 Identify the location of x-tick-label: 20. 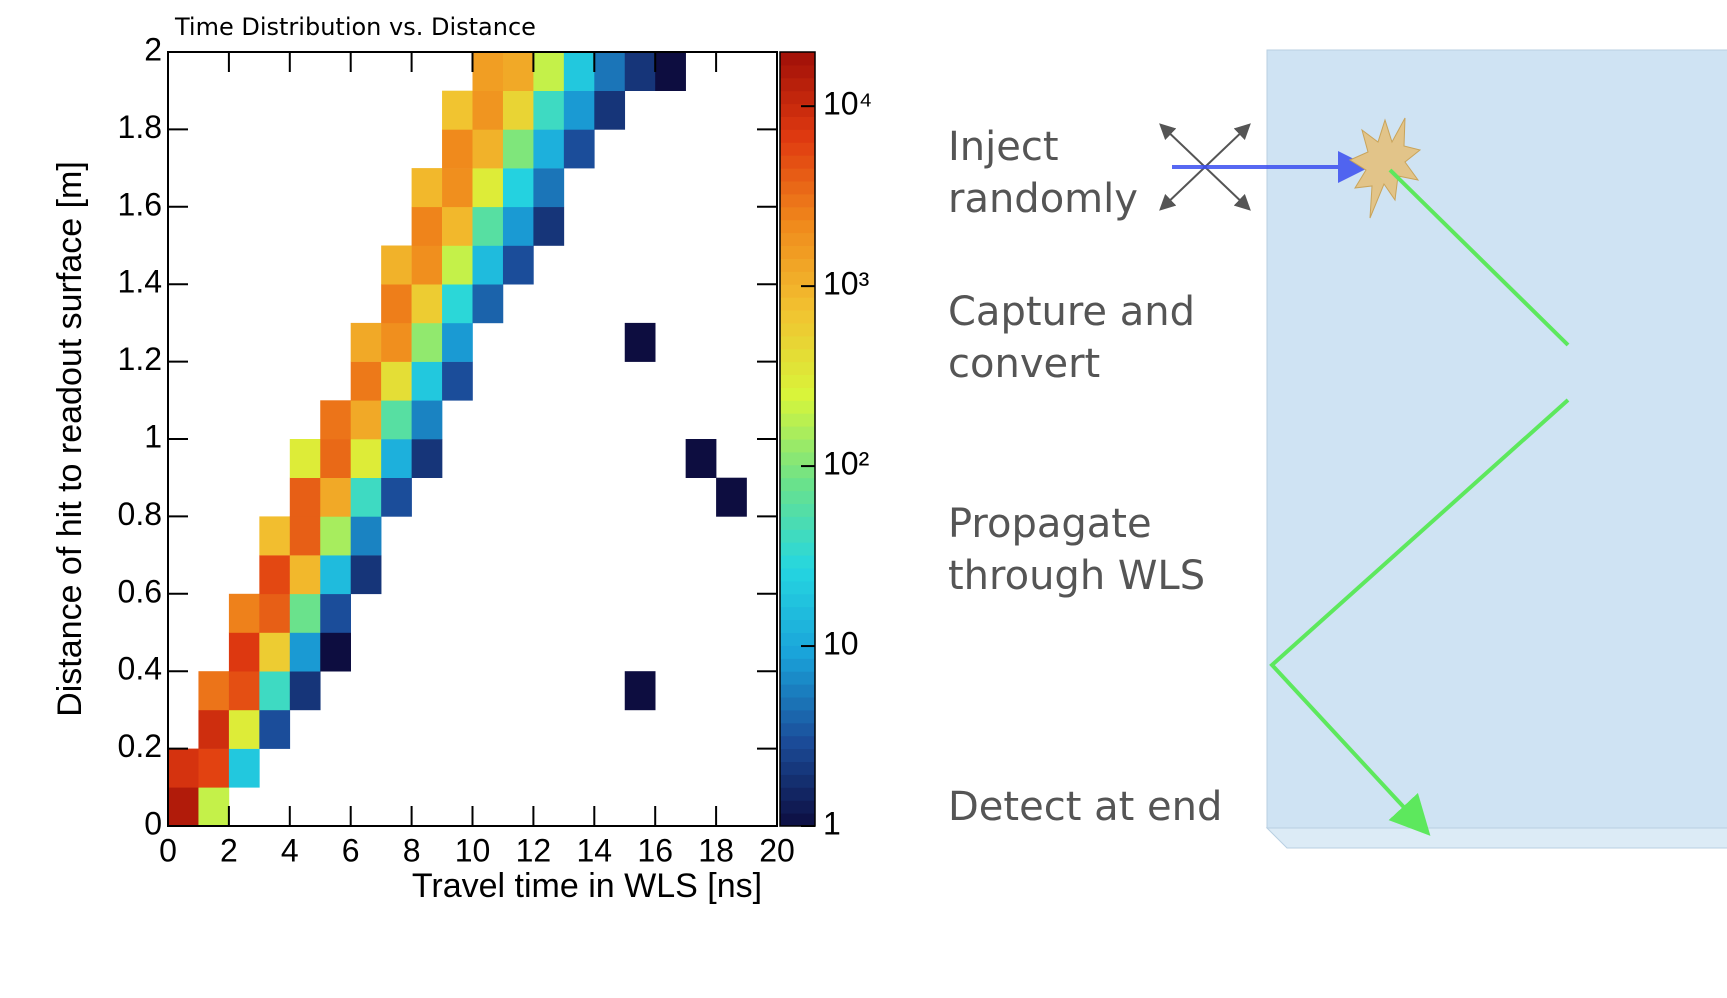
(777, 850).